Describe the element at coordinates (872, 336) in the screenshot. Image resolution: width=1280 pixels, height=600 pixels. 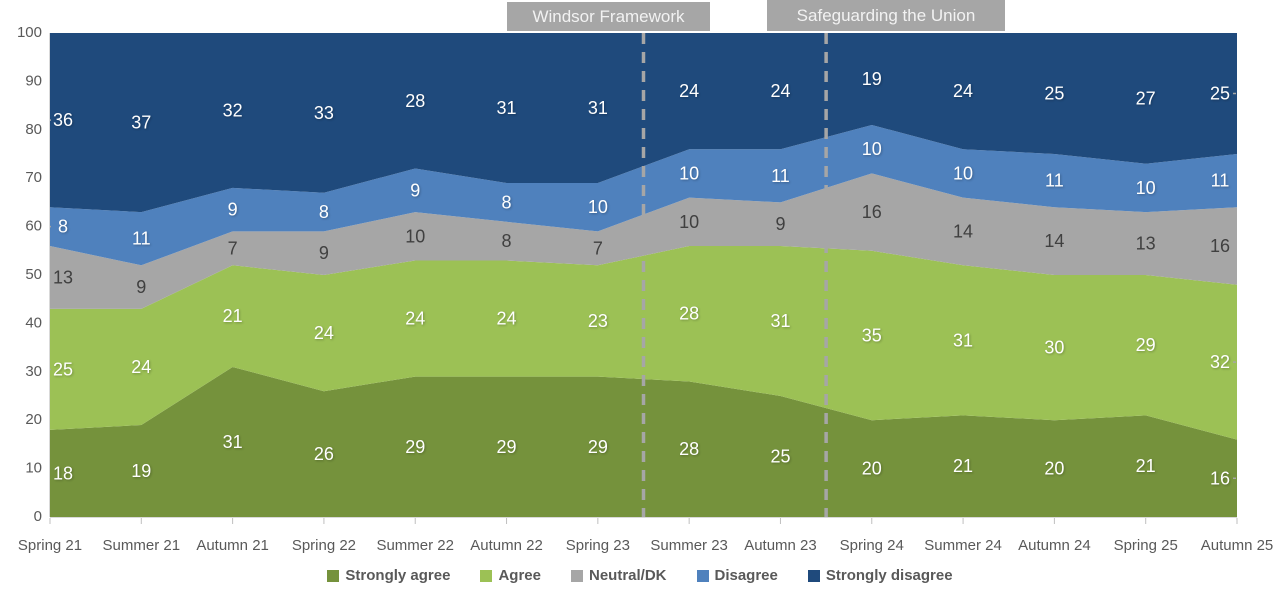
I see `data-label: 35` at that location.